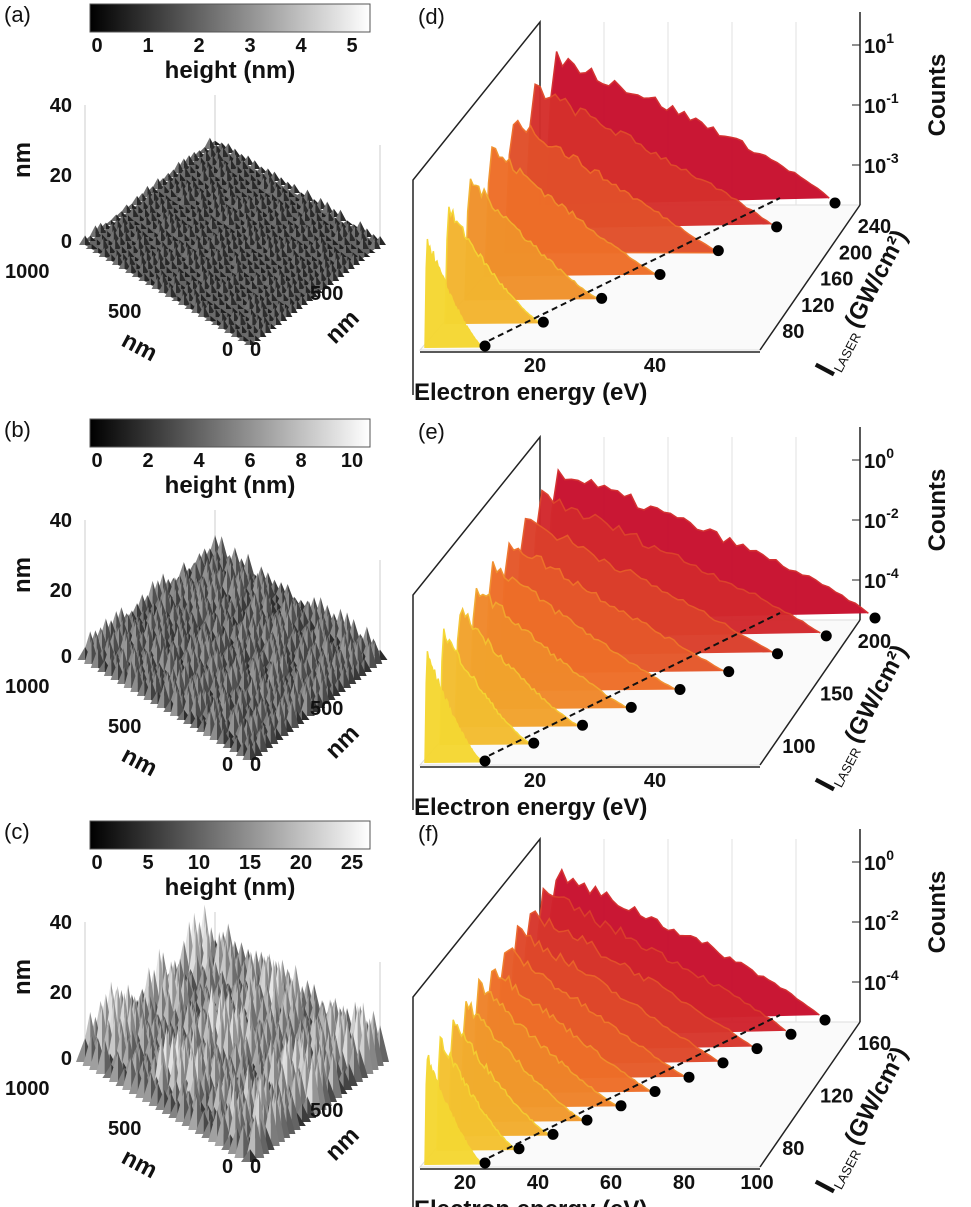 The height and width of the screenshot is (1207, 971). Describe the element at coordinates (937, 510) in the screenshot. I see `counts-label: Counts` at that location.